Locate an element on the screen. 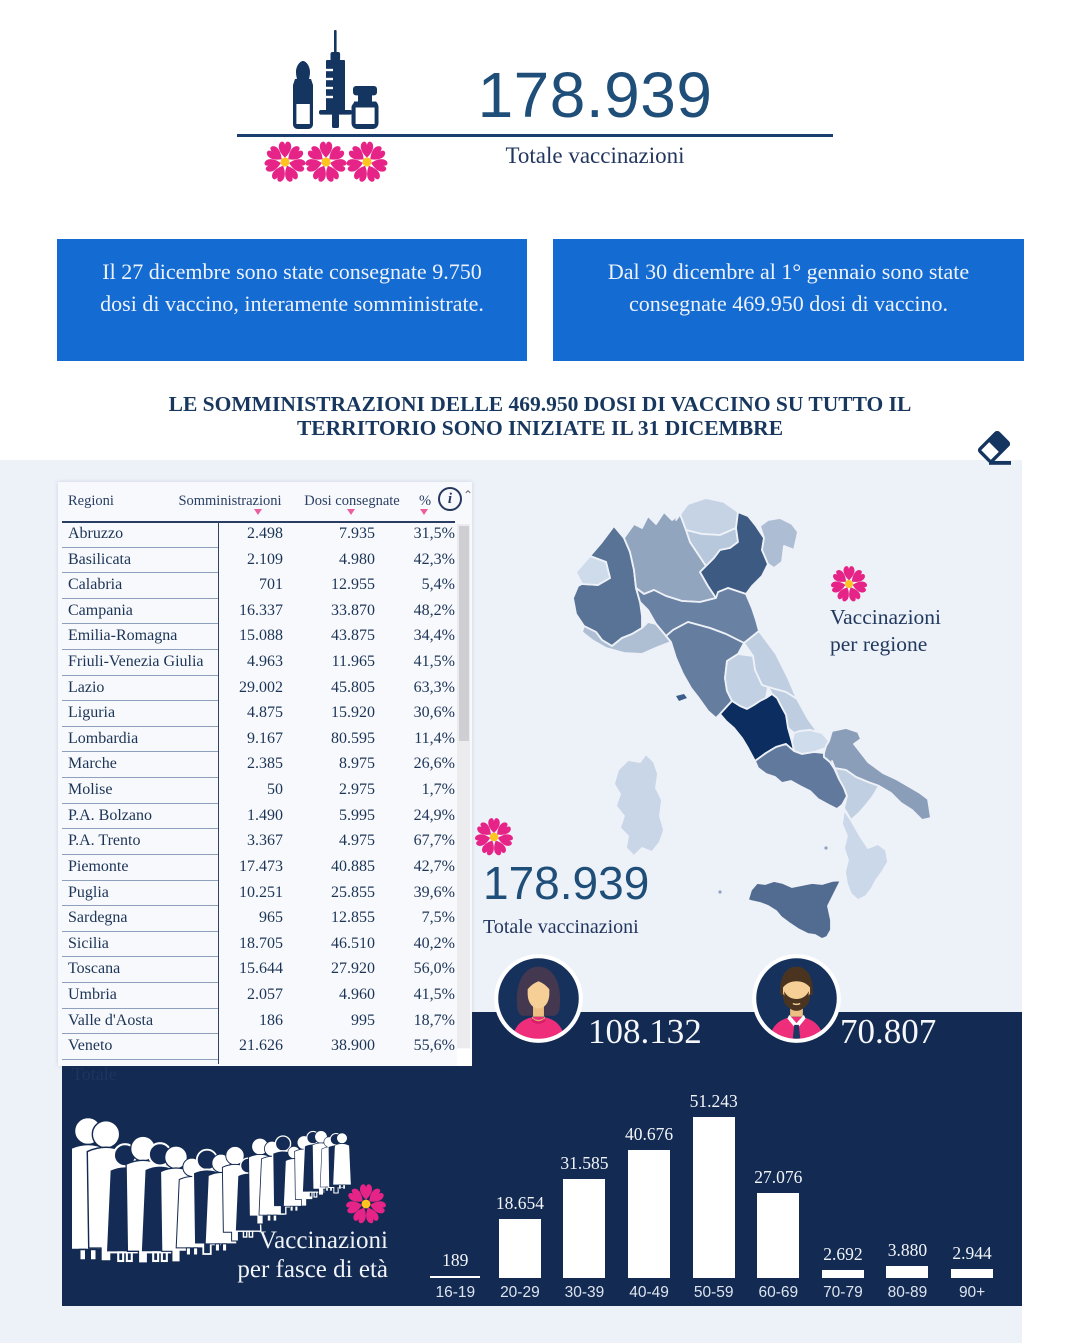 Image resolution: width=1080 pixels, height=1343 pixels. table-row: Valle d'Aosta 186 995 18,7% is located at coordinates (256, 1023).